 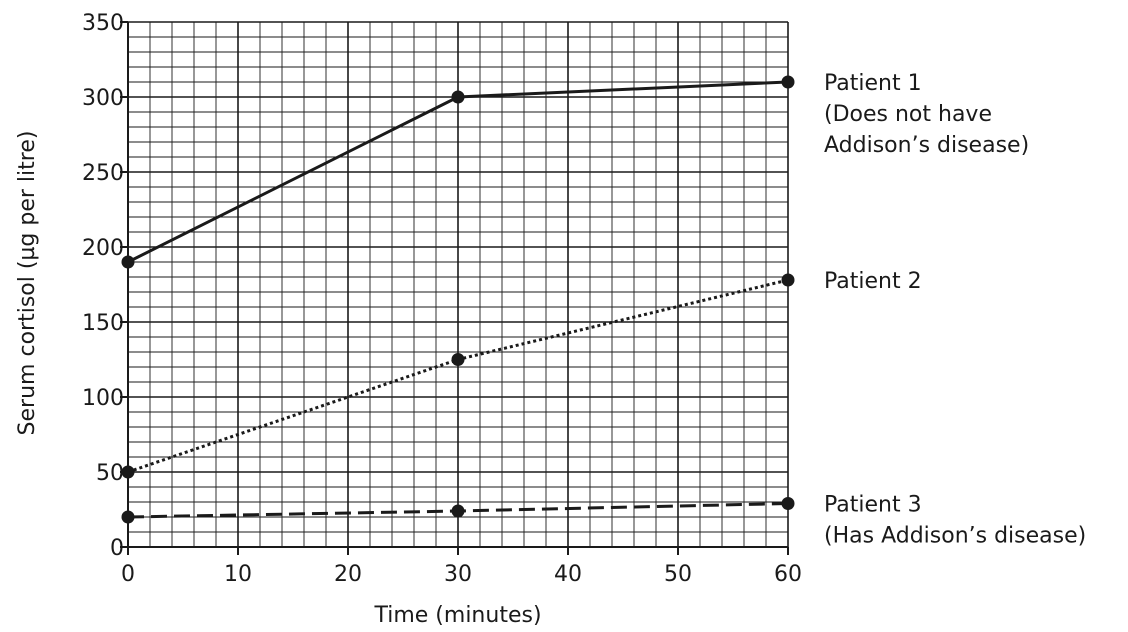 What do you see at coordinates (908, 114) in the screenshot?
I see `series-label-patient-1: (Does not have` at bounding box center [908, 114].